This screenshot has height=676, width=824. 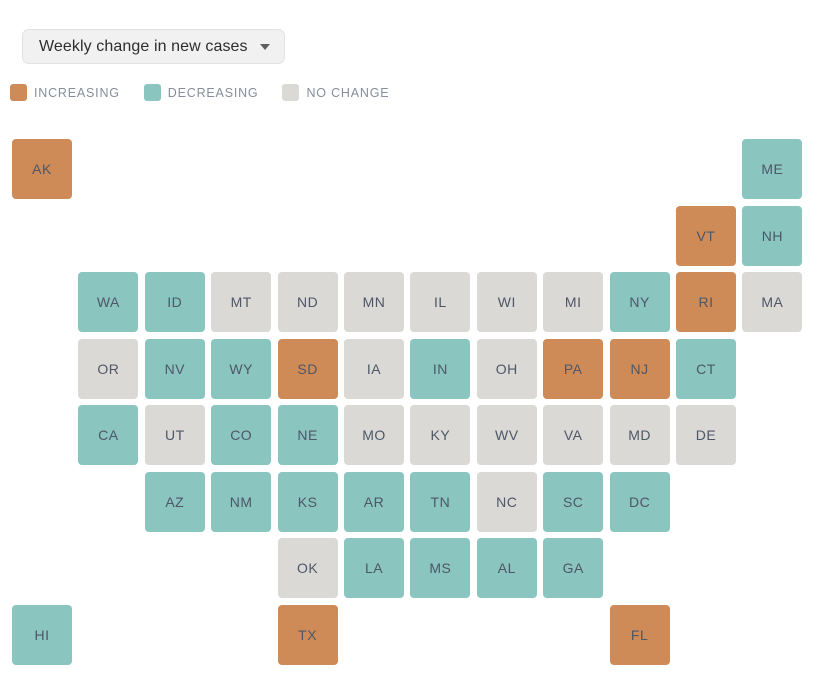 I want to click on state-tile-il: IL, so click(x=440, y=302).